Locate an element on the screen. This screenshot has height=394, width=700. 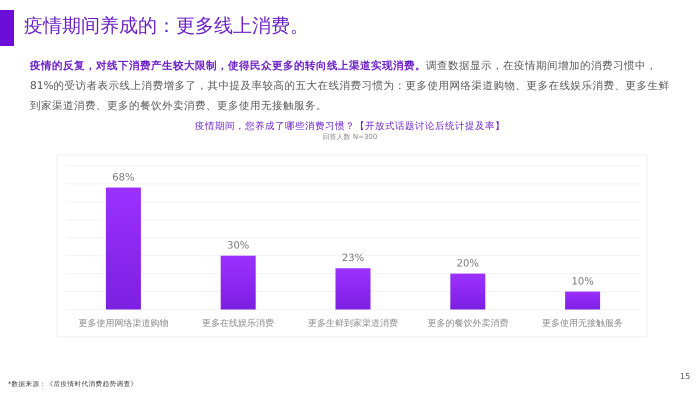
data-label: 23% is located at coordinates (353, 258).